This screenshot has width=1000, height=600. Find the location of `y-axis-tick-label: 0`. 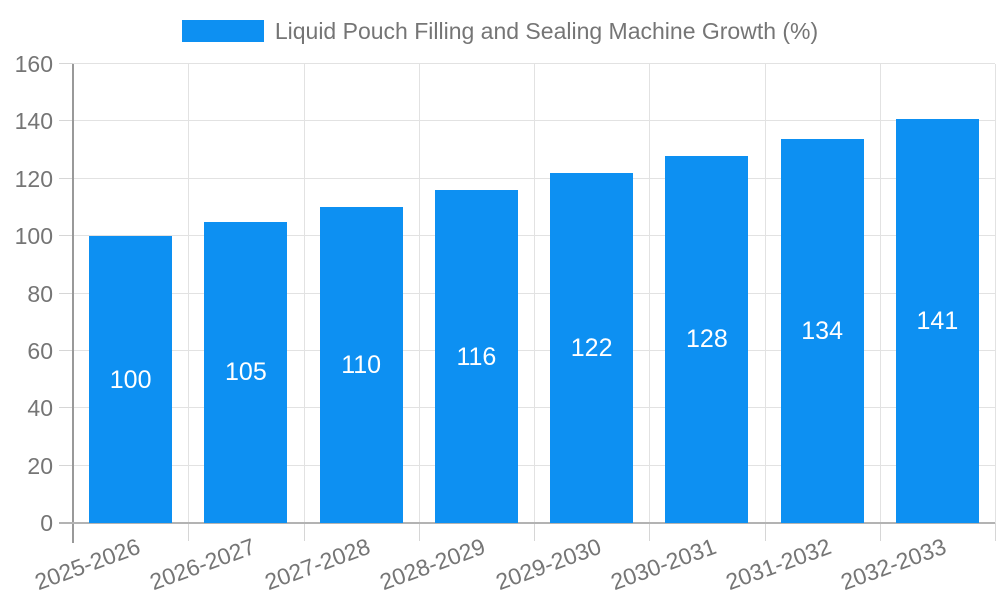

y-axis-tick-label: 0 is located at coordinates (46, 523).